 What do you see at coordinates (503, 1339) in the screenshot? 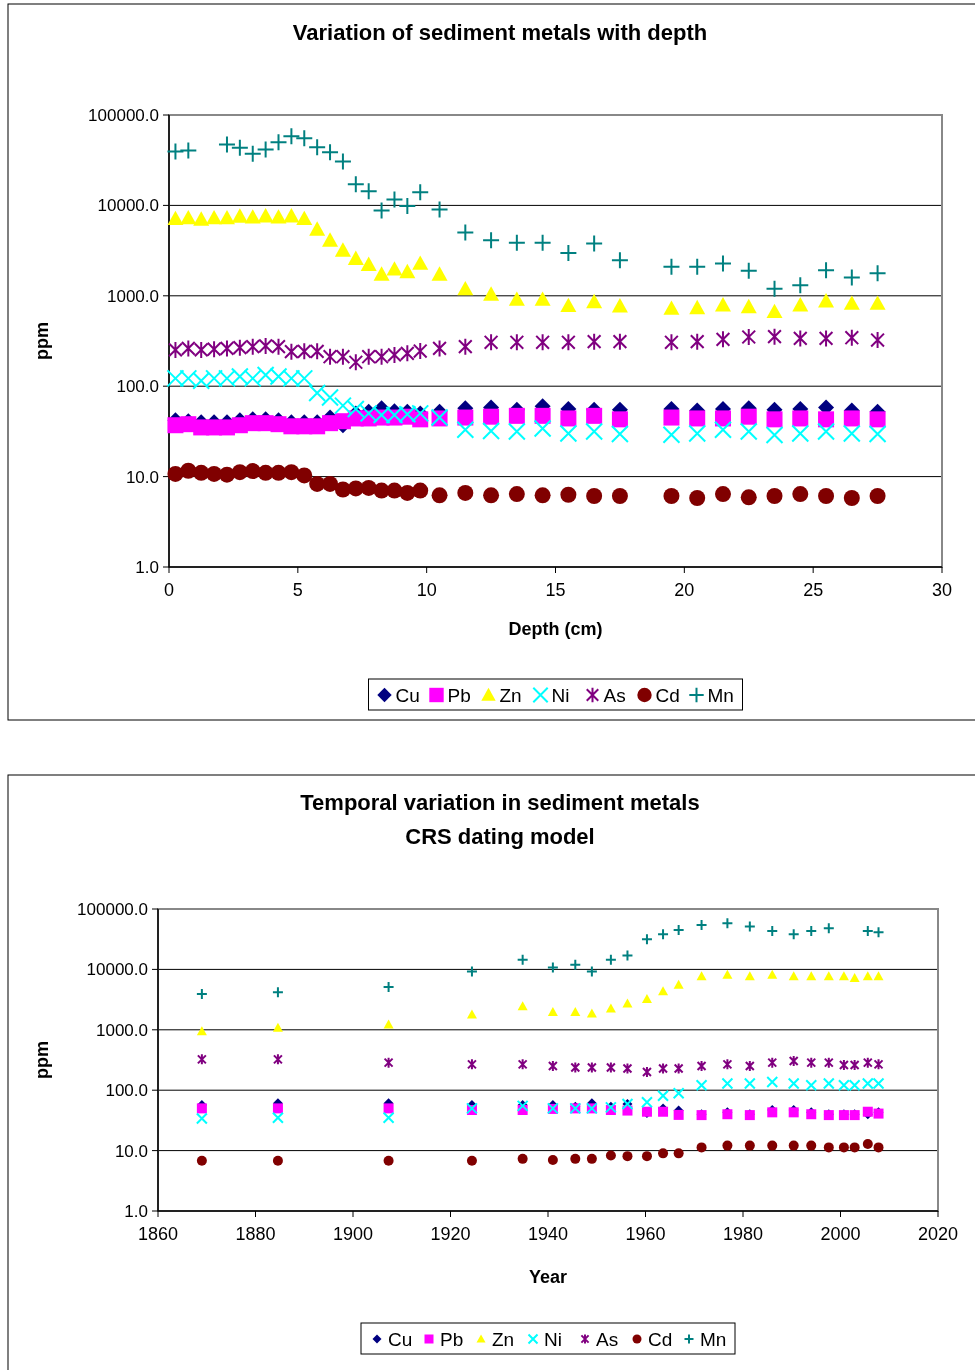
I see `legend-label: Zn` at bounding box center [503, 1339].